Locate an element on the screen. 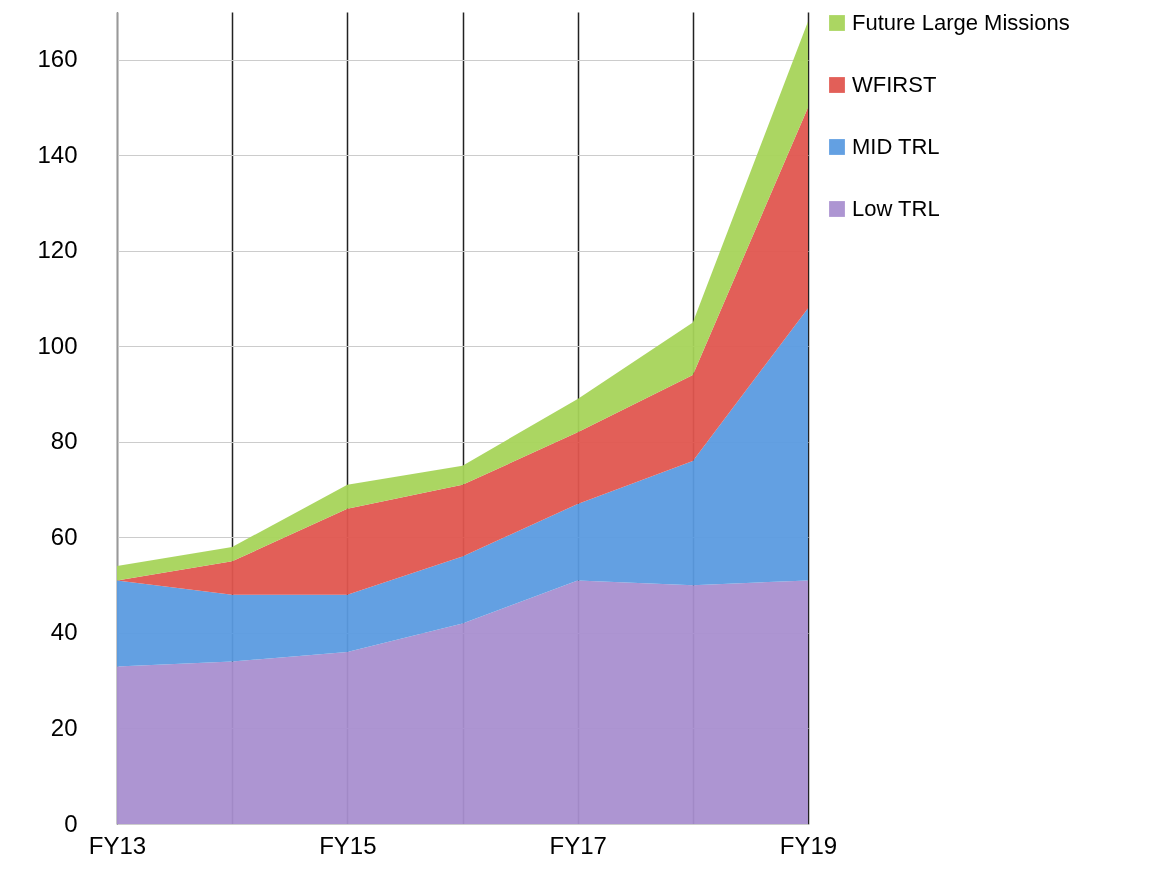  y-tick-label: 140 is located at coordinates (57, 154).